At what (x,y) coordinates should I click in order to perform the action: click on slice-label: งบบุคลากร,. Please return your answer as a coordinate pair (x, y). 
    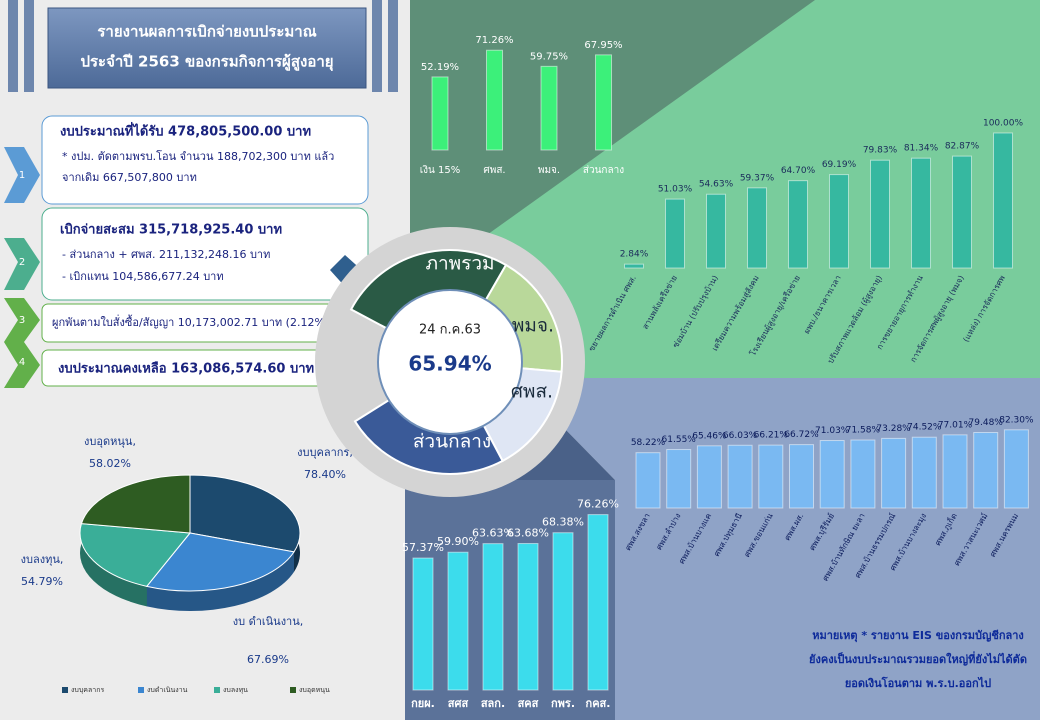
    Looking at the image, I should click on (325, 452).